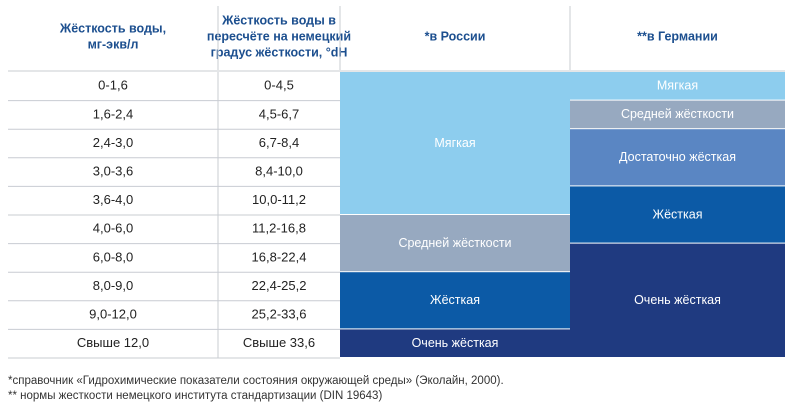 This screenshot has width=788, height=402. I want to click on header-cell: градус жёсткости, °dH, so click(279, 52).